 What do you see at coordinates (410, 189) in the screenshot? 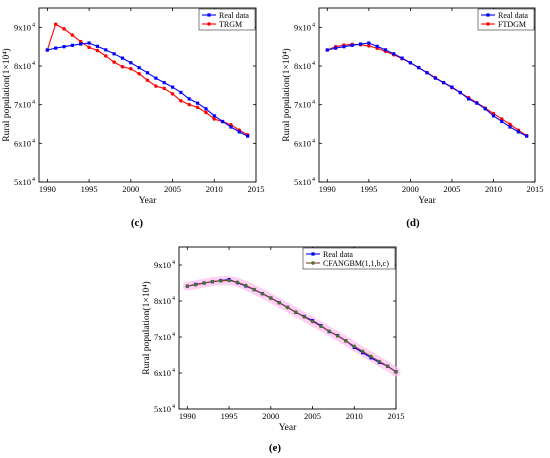
I see `x-tick-label: 2000` at bounding box center [410, 189].